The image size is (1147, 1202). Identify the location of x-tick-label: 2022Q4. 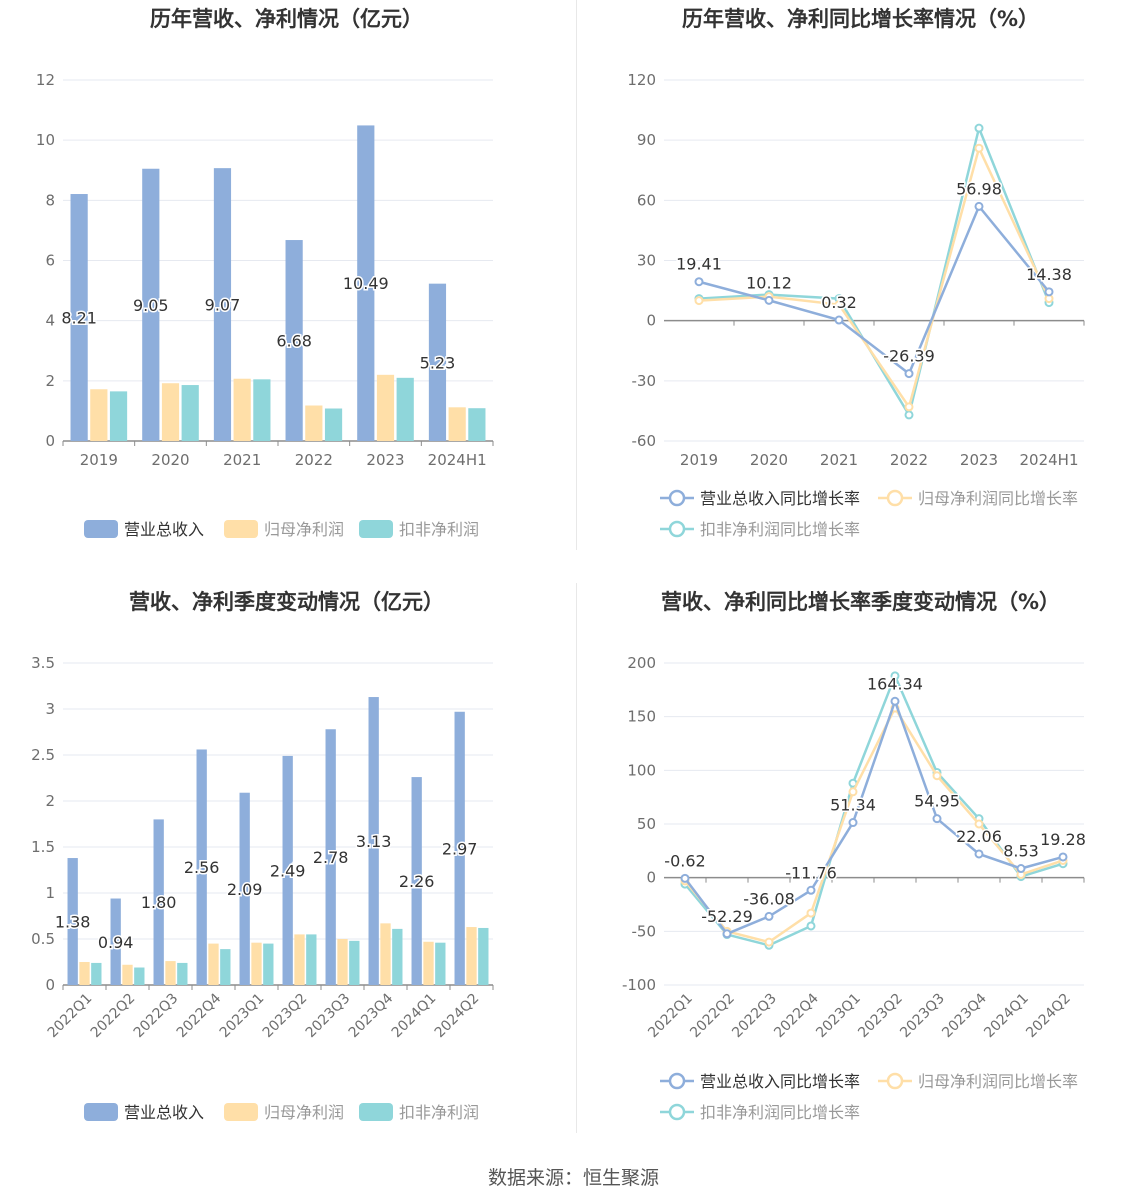
(796, 1015).